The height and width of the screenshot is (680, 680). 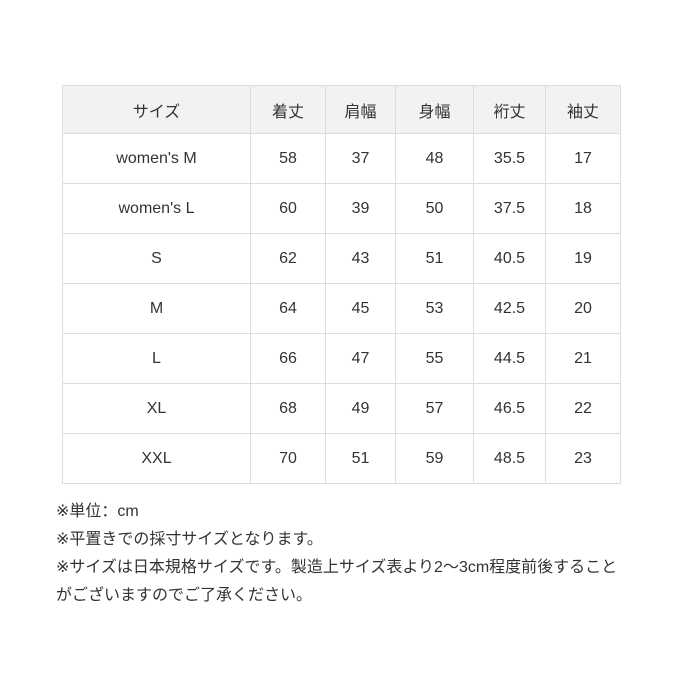 I want to click on cell-size-label: XXL, so click(x=156, y=458).